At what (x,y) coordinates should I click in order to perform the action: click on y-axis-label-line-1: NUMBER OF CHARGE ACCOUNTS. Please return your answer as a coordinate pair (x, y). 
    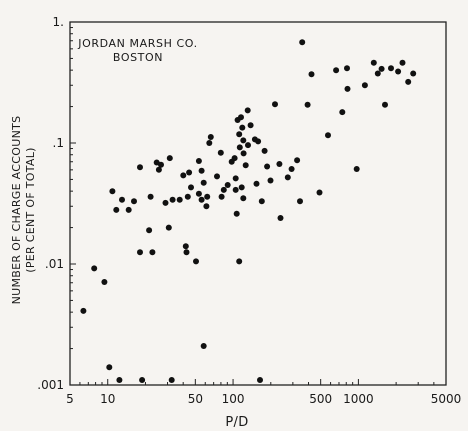
    Looking at the image, I should click on (16, 210).